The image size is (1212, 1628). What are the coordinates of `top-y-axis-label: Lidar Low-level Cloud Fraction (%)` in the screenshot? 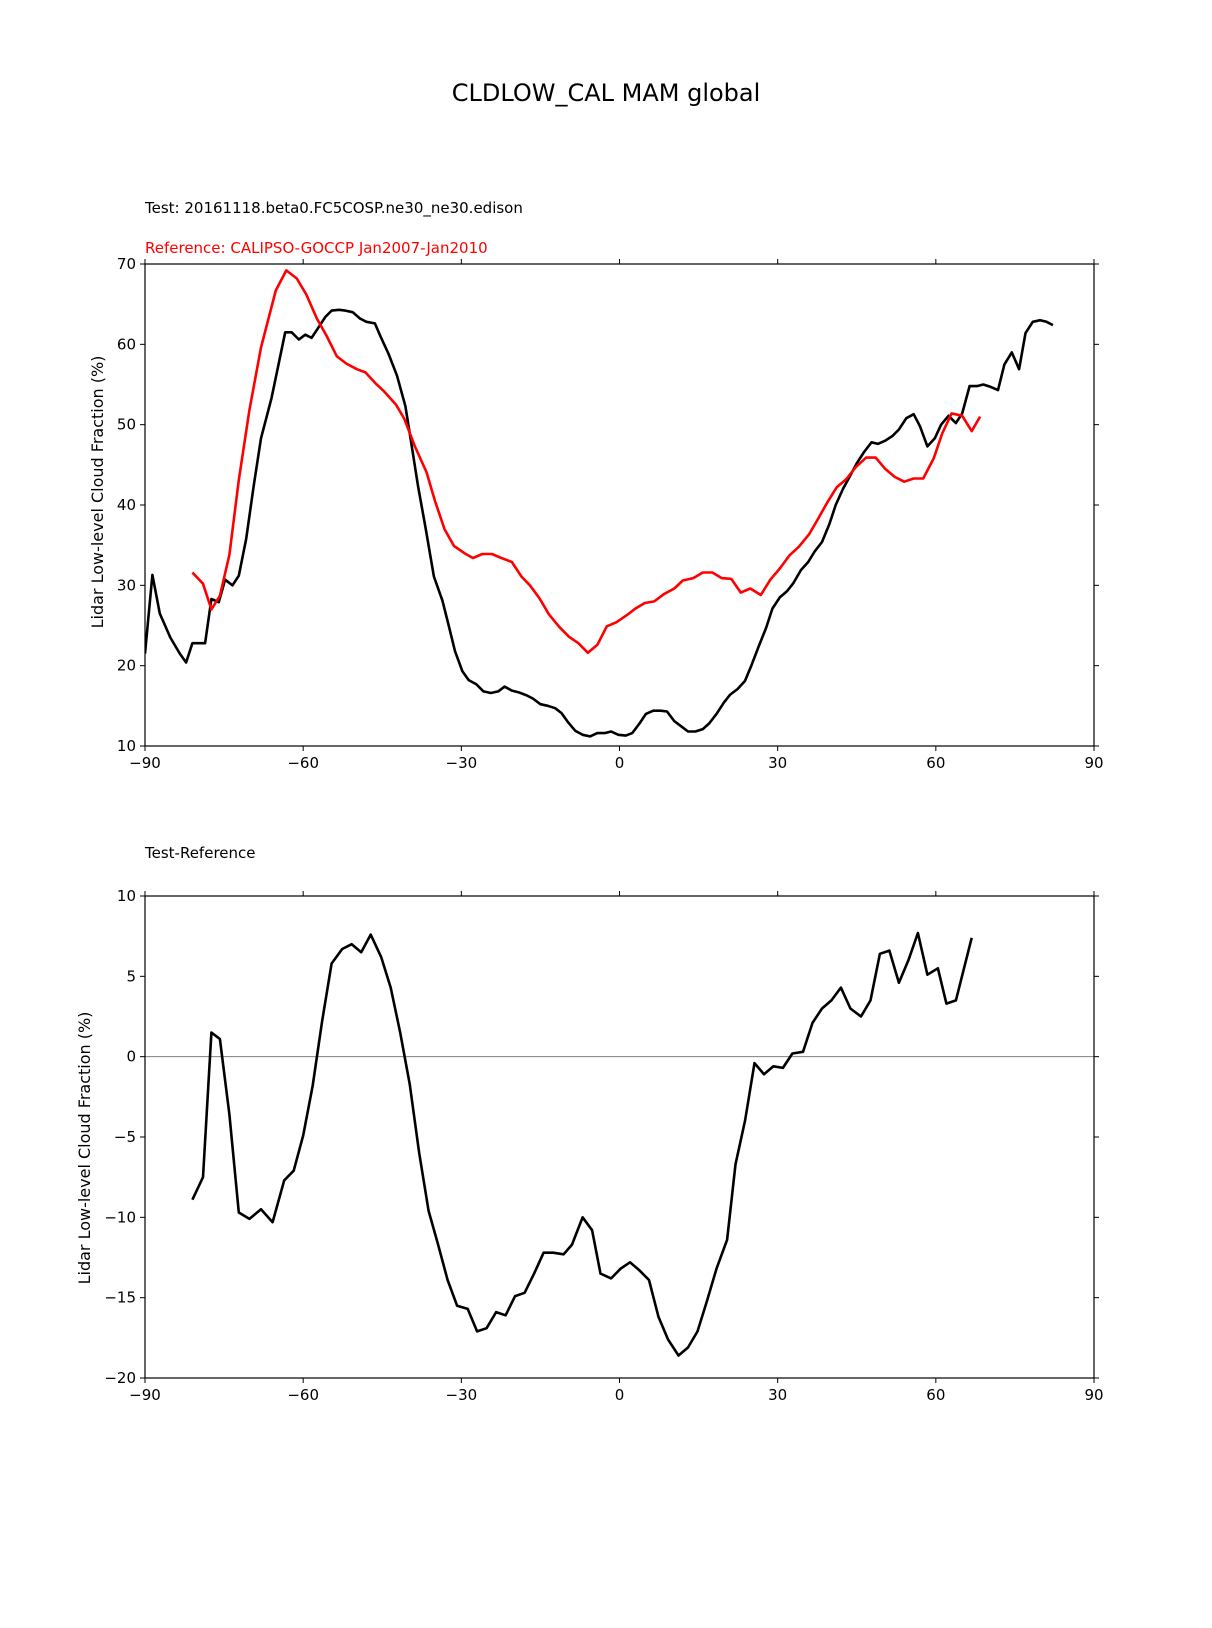 It's located at (97, 492).